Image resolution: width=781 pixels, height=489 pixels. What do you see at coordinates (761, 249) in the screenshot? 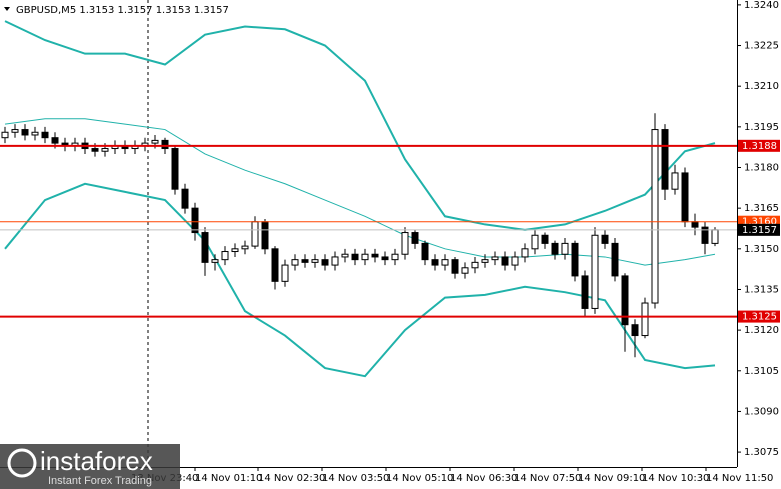
I see `y-tick-label: 1.3150` at bounding box center [761, 249].